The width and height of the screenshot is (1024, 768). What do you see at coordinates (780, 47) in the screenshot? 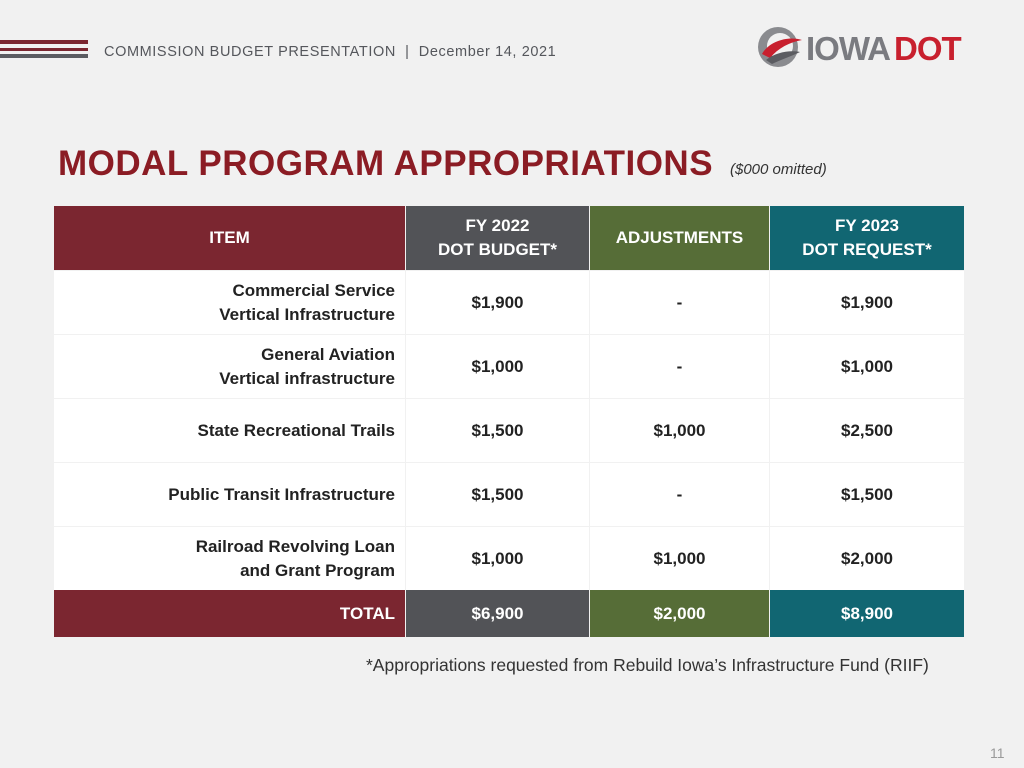
I see `swoosh-icon` at bounding box center [780, 47].